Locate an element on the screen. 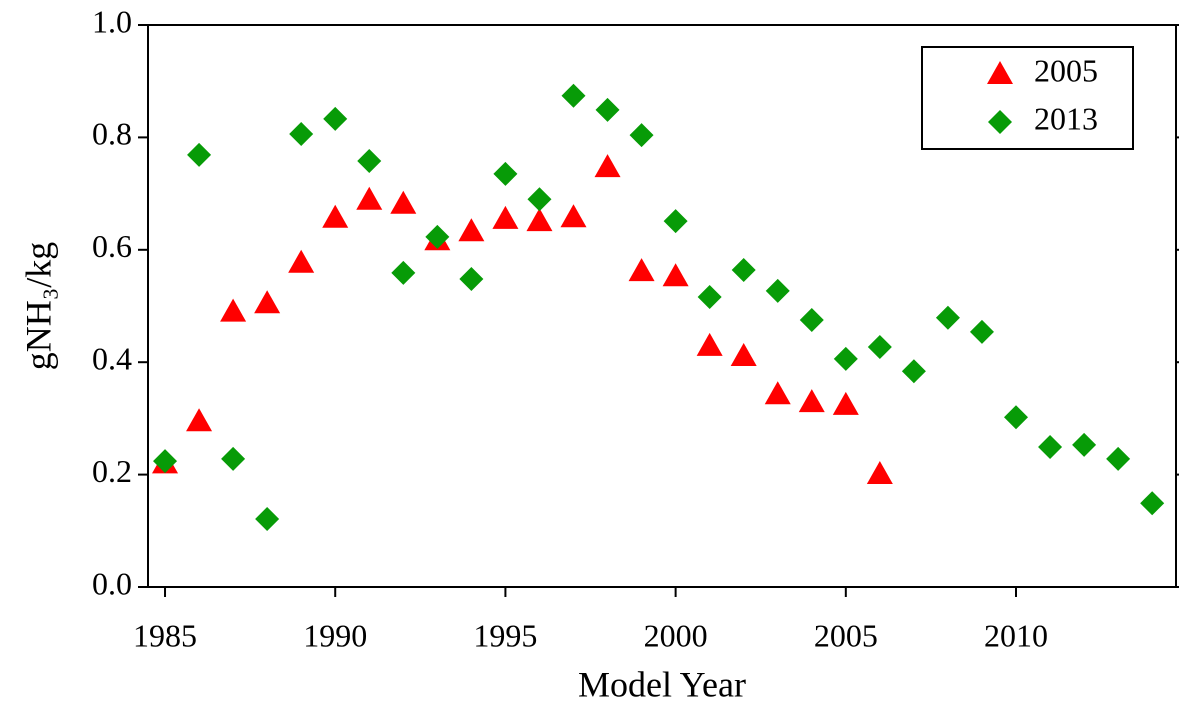 The image size is (1179, 716). y-tick-label: 0.0 is located at coordinates (112, 583).